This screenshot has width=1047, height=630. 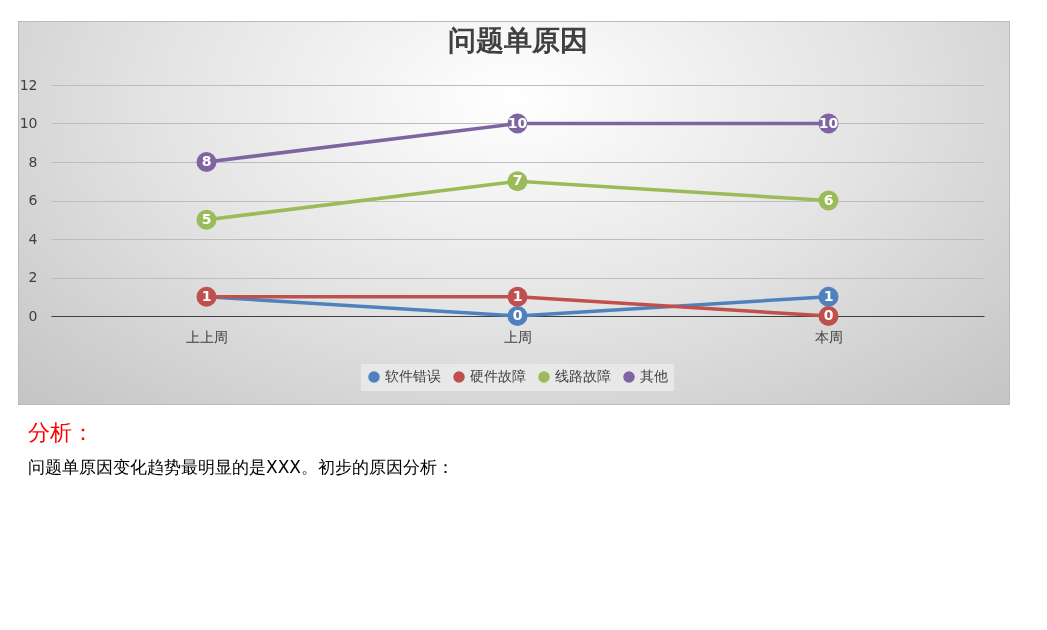 I want to click on y-tick-label: 6, so click(x=33, y=200).